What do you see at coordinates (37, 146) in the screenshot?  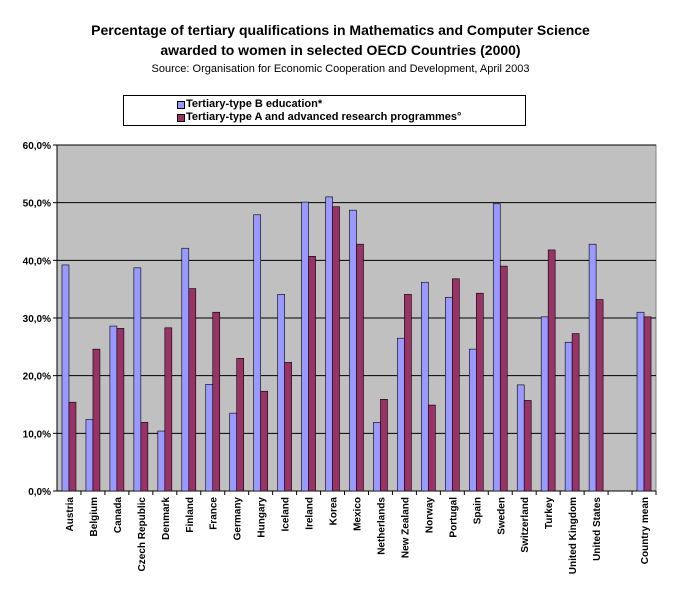 I see `y-tick-label: 60,0%` at bounding box center [37, 146].